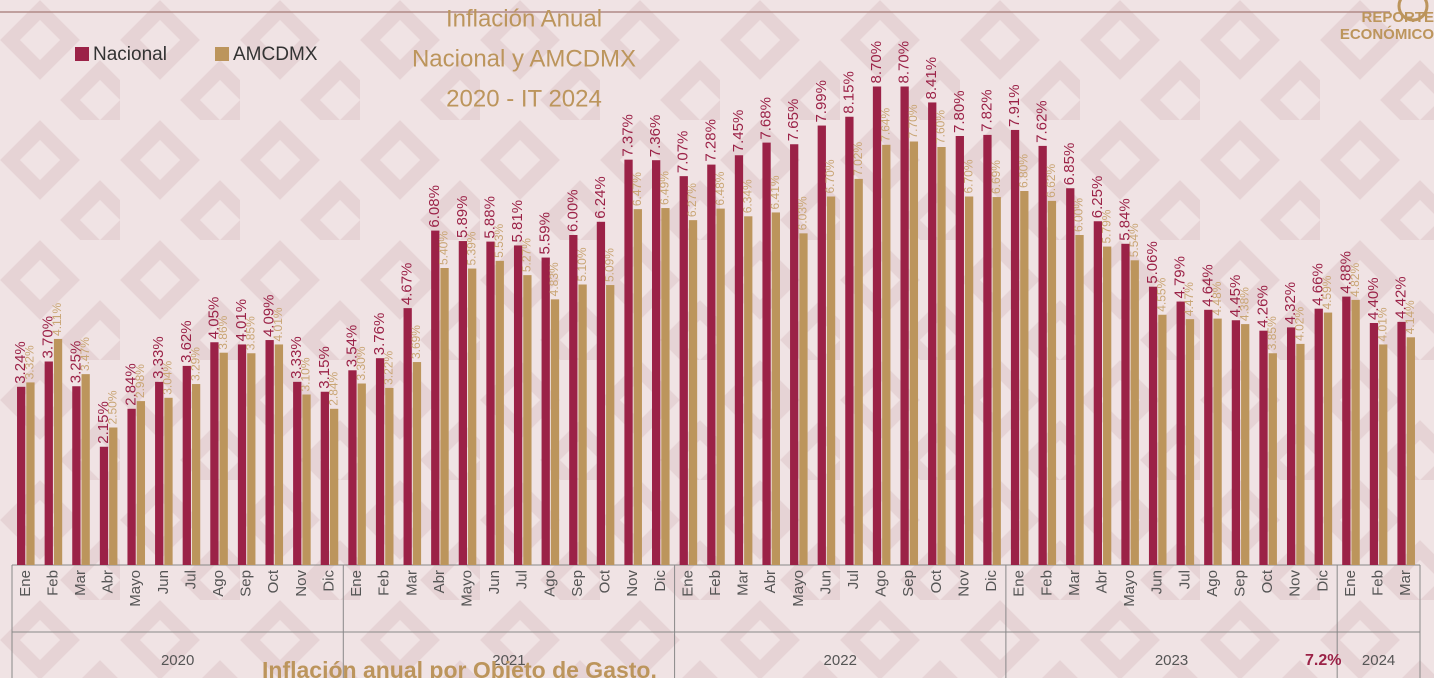  What do you see at coordinates (508, 660) in the screenshot?
I see `group-label: 2021` at bounding box center [508, 660].